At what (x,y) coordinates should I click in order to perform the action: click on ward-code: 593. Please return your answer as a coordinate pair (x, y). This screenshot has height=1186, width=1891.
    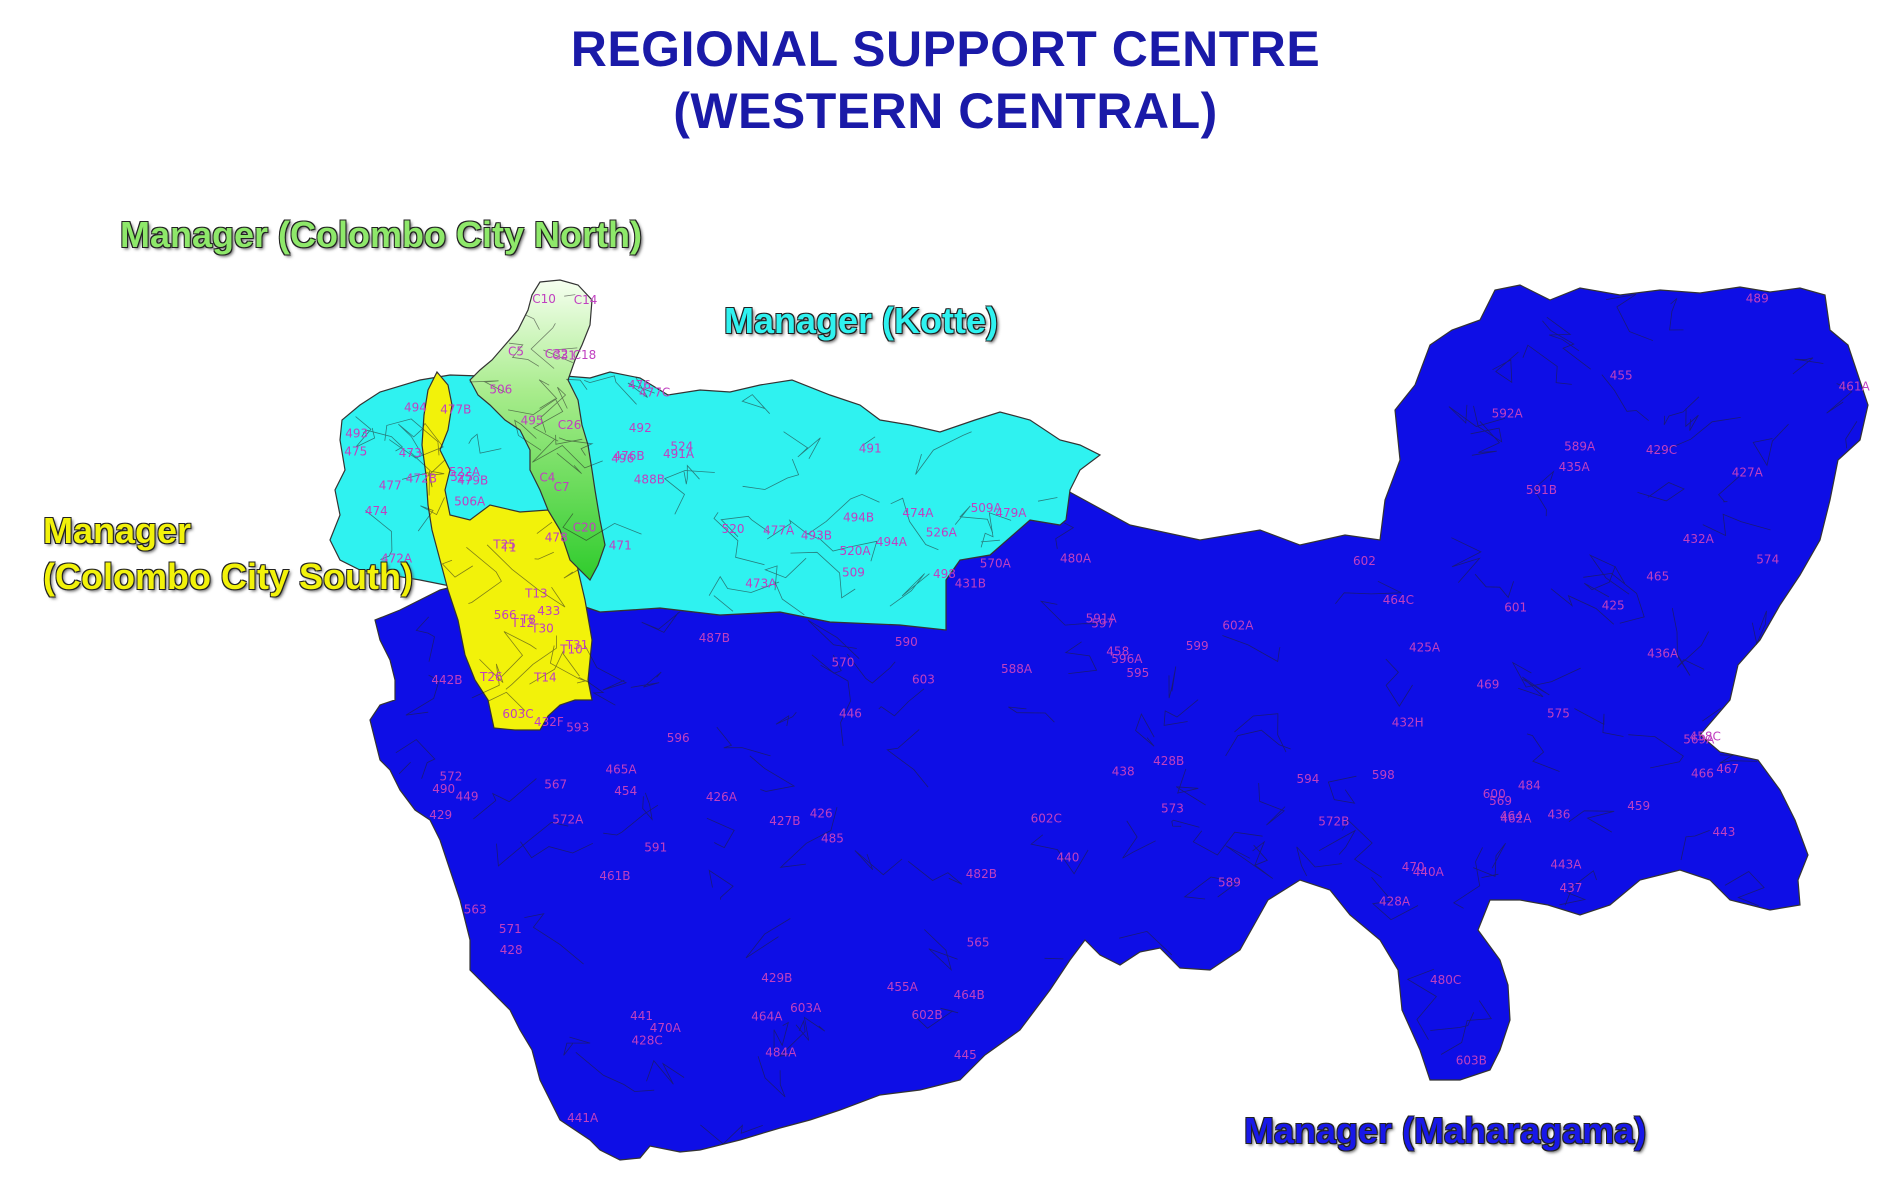
    Looking at the image, I should click on (577, 727).